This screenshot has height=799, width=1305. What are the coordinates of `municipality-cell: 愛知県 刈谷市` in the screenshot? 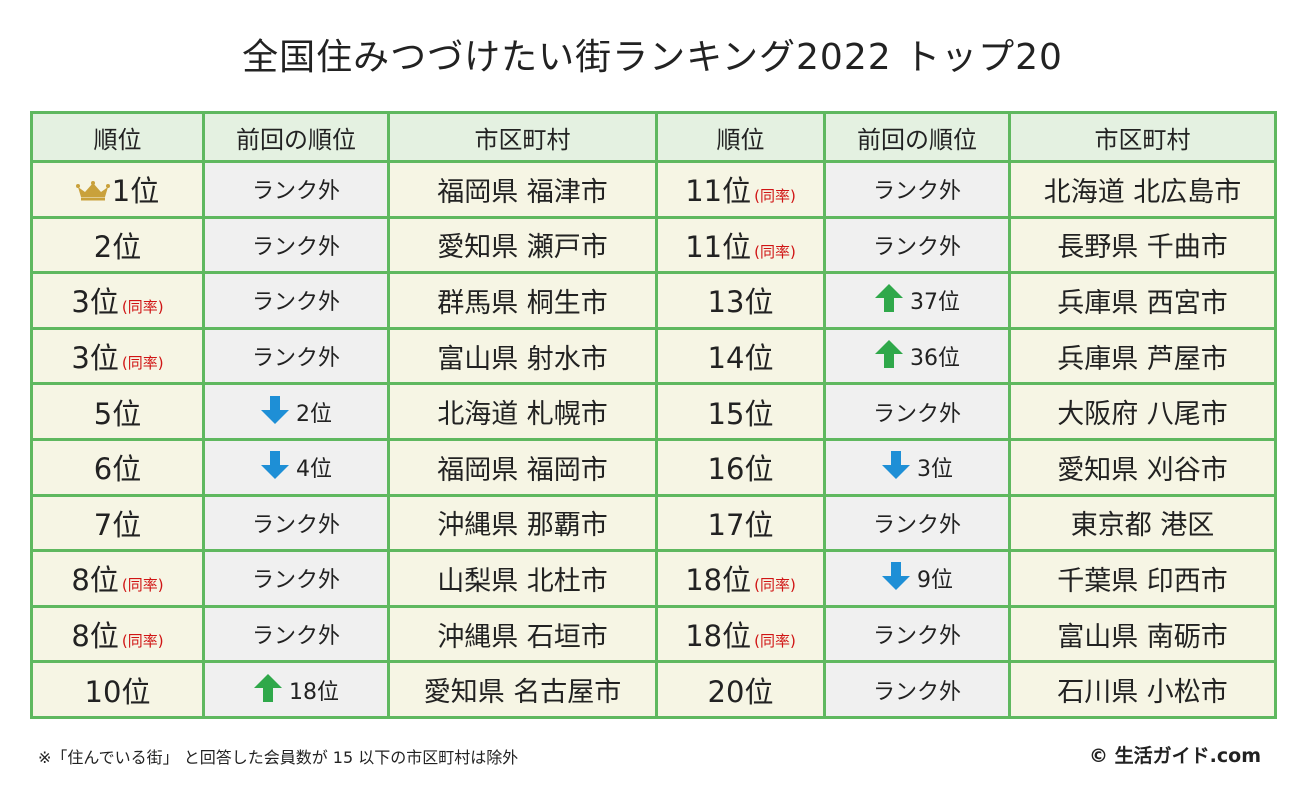 It's located at (1142, 467).